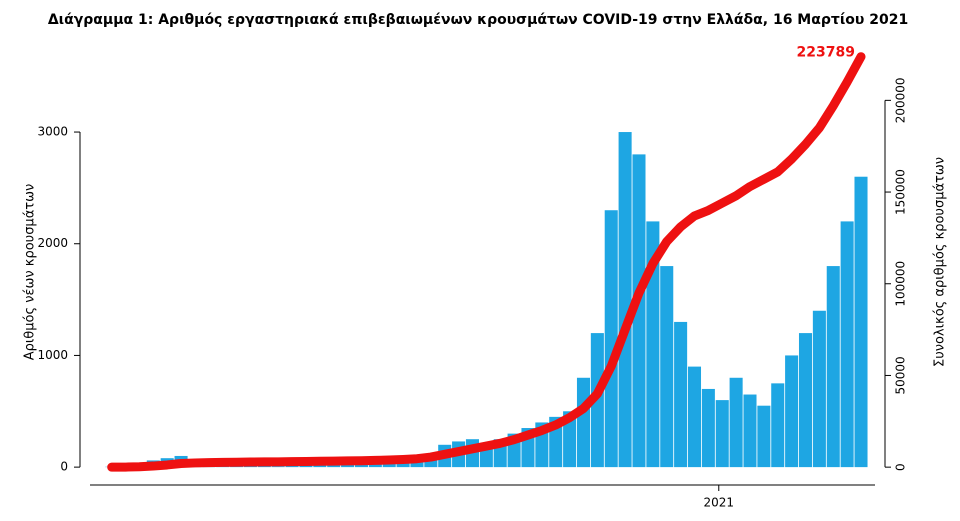  Describe the element at coordinates (901, 100) in the screenshot. I see `y2-tick-label: 200000` at that location.